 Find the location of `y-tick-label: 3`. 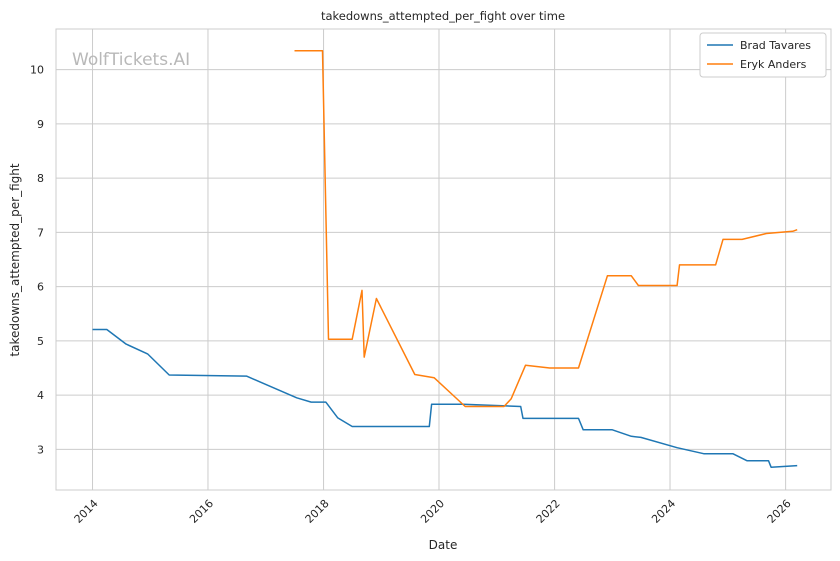

y-tick-label: 3 is located at coordinates (40, 449).